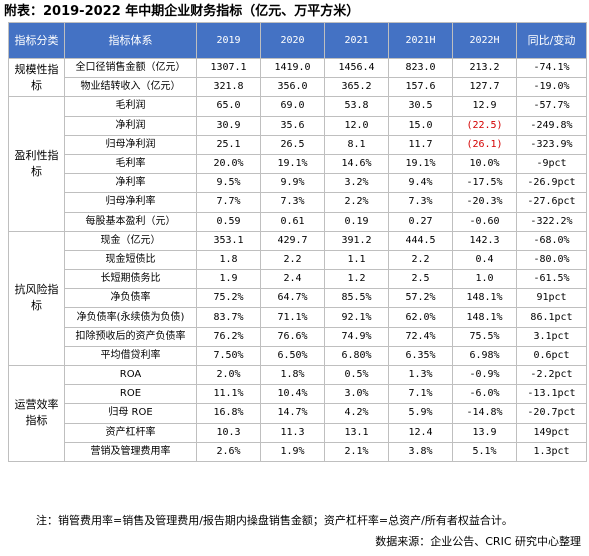 This screenshot has width=589, height=556. Describe the element at coordinates (484, 144) in the screenshot. I see `value-cell: (26.1)` at that location.